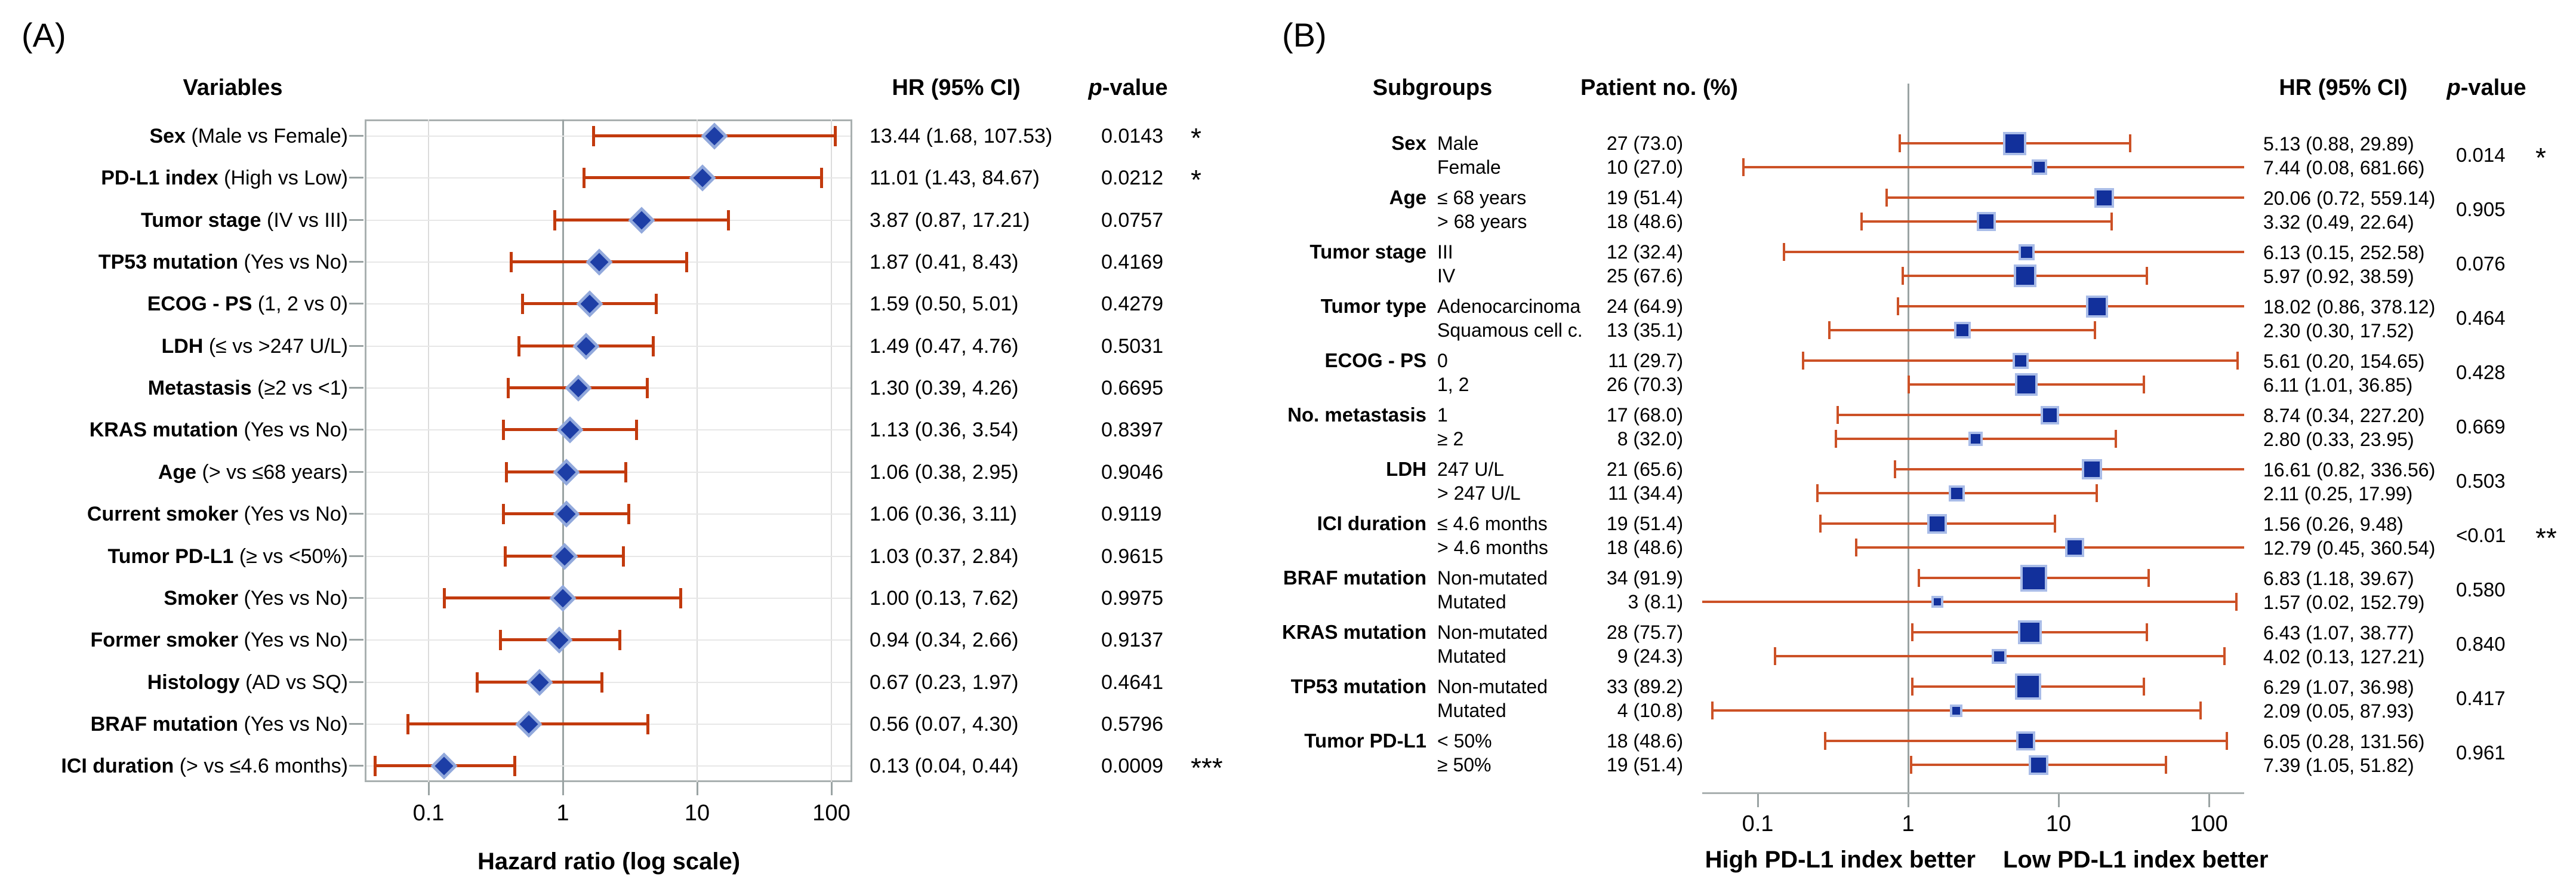 This screenshot has width=2576, height=886. Describe the element at coordinates (1993, 167) in the screenshot. I see `ci-bar` at that location.